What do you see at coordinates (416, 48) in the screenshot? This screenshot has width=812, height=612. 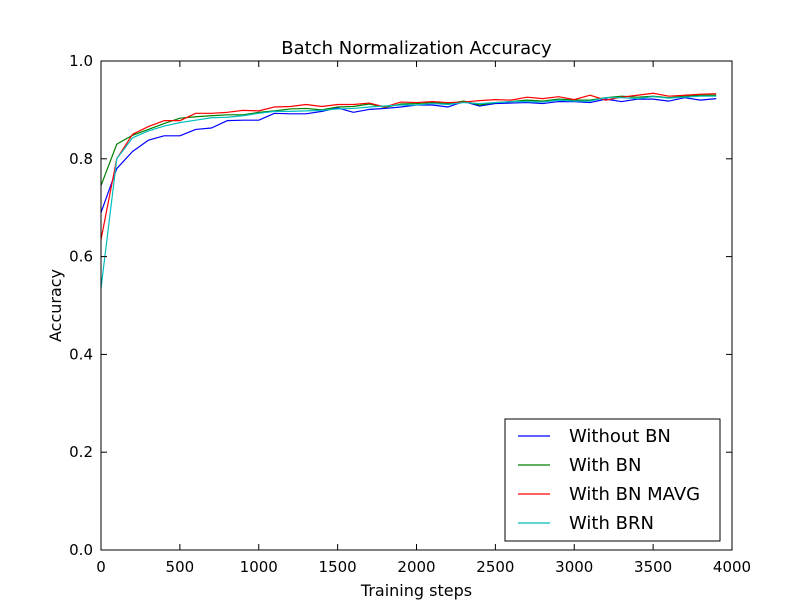 I see `chart-title: Batch Normalization Accuracy` at bounding box center [416, 48].